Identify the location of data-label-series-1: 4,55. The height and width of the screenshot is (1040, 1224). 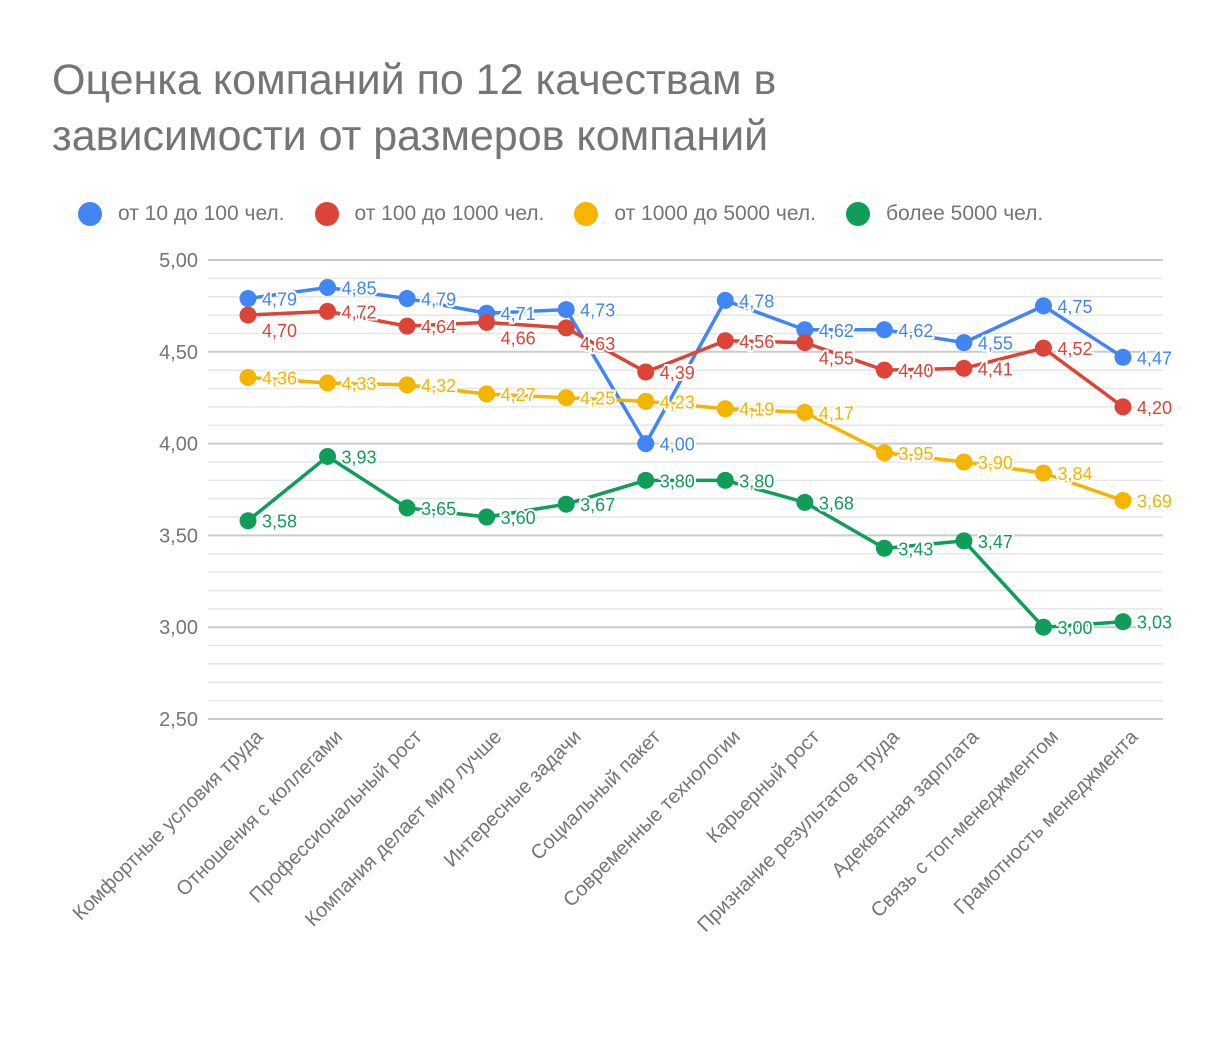
(995, 344).